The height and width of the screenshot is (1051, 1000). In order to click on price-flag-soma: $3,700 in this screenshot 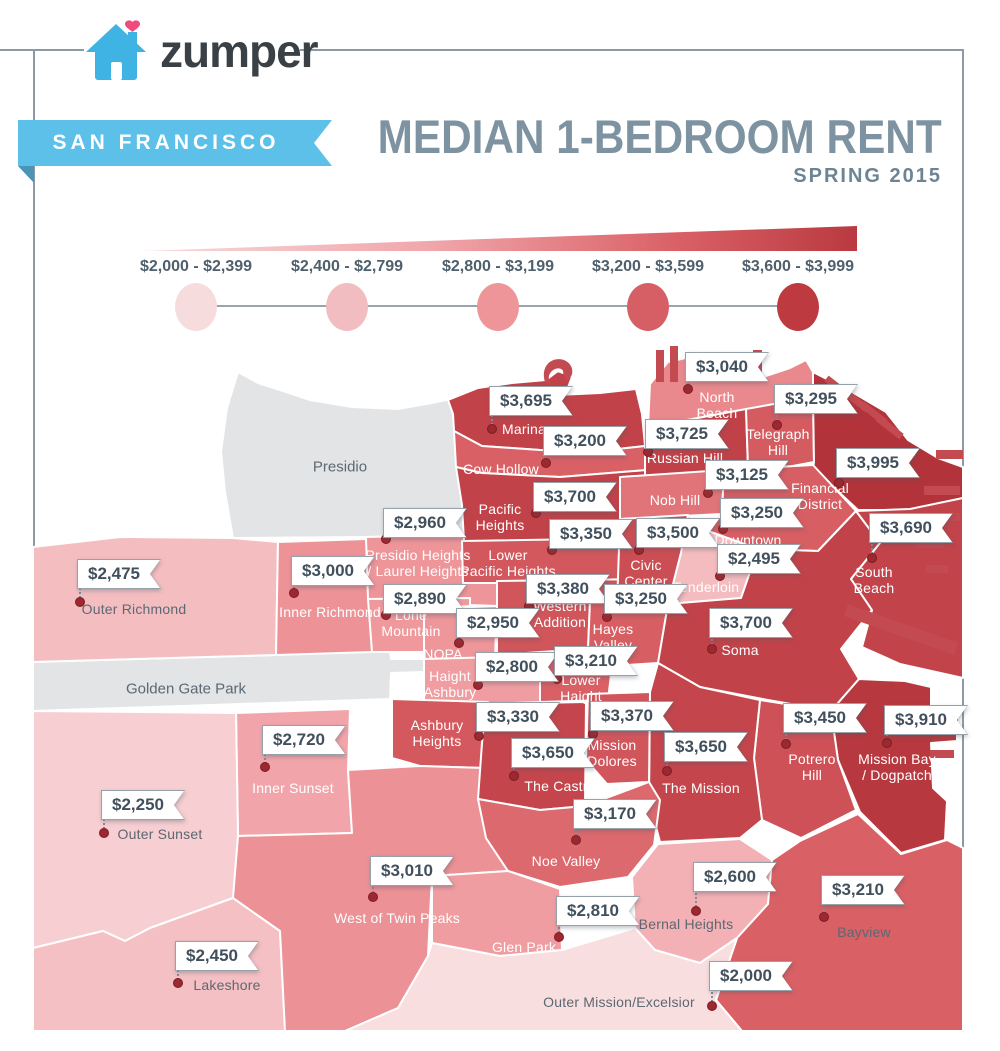, I will do `click(751, 623)`.